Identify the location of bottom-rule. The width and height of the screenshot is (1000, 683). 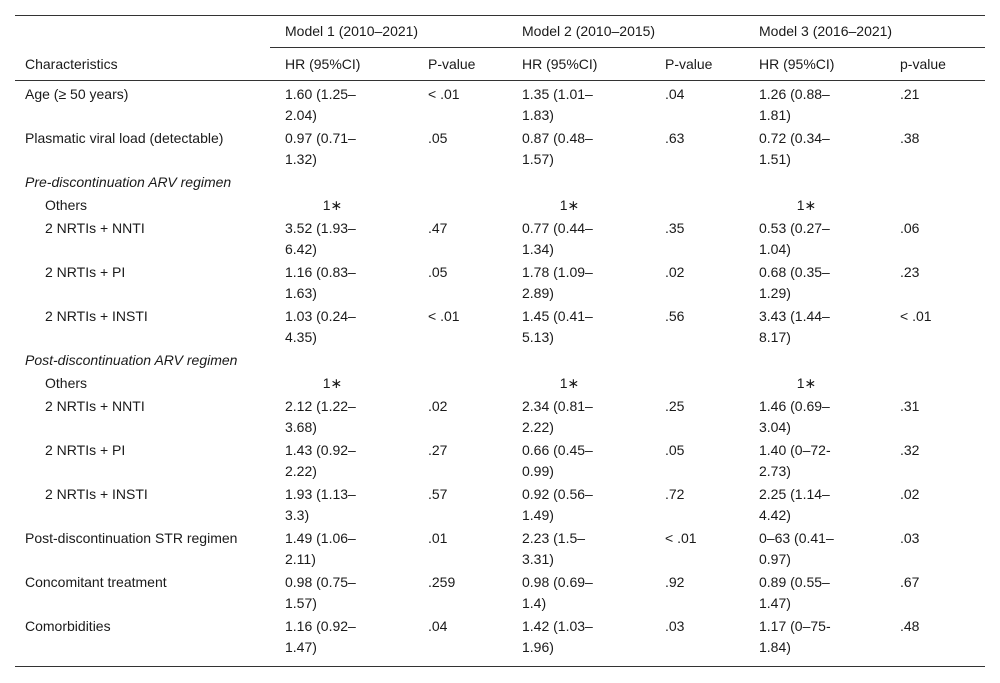
(500, 666).